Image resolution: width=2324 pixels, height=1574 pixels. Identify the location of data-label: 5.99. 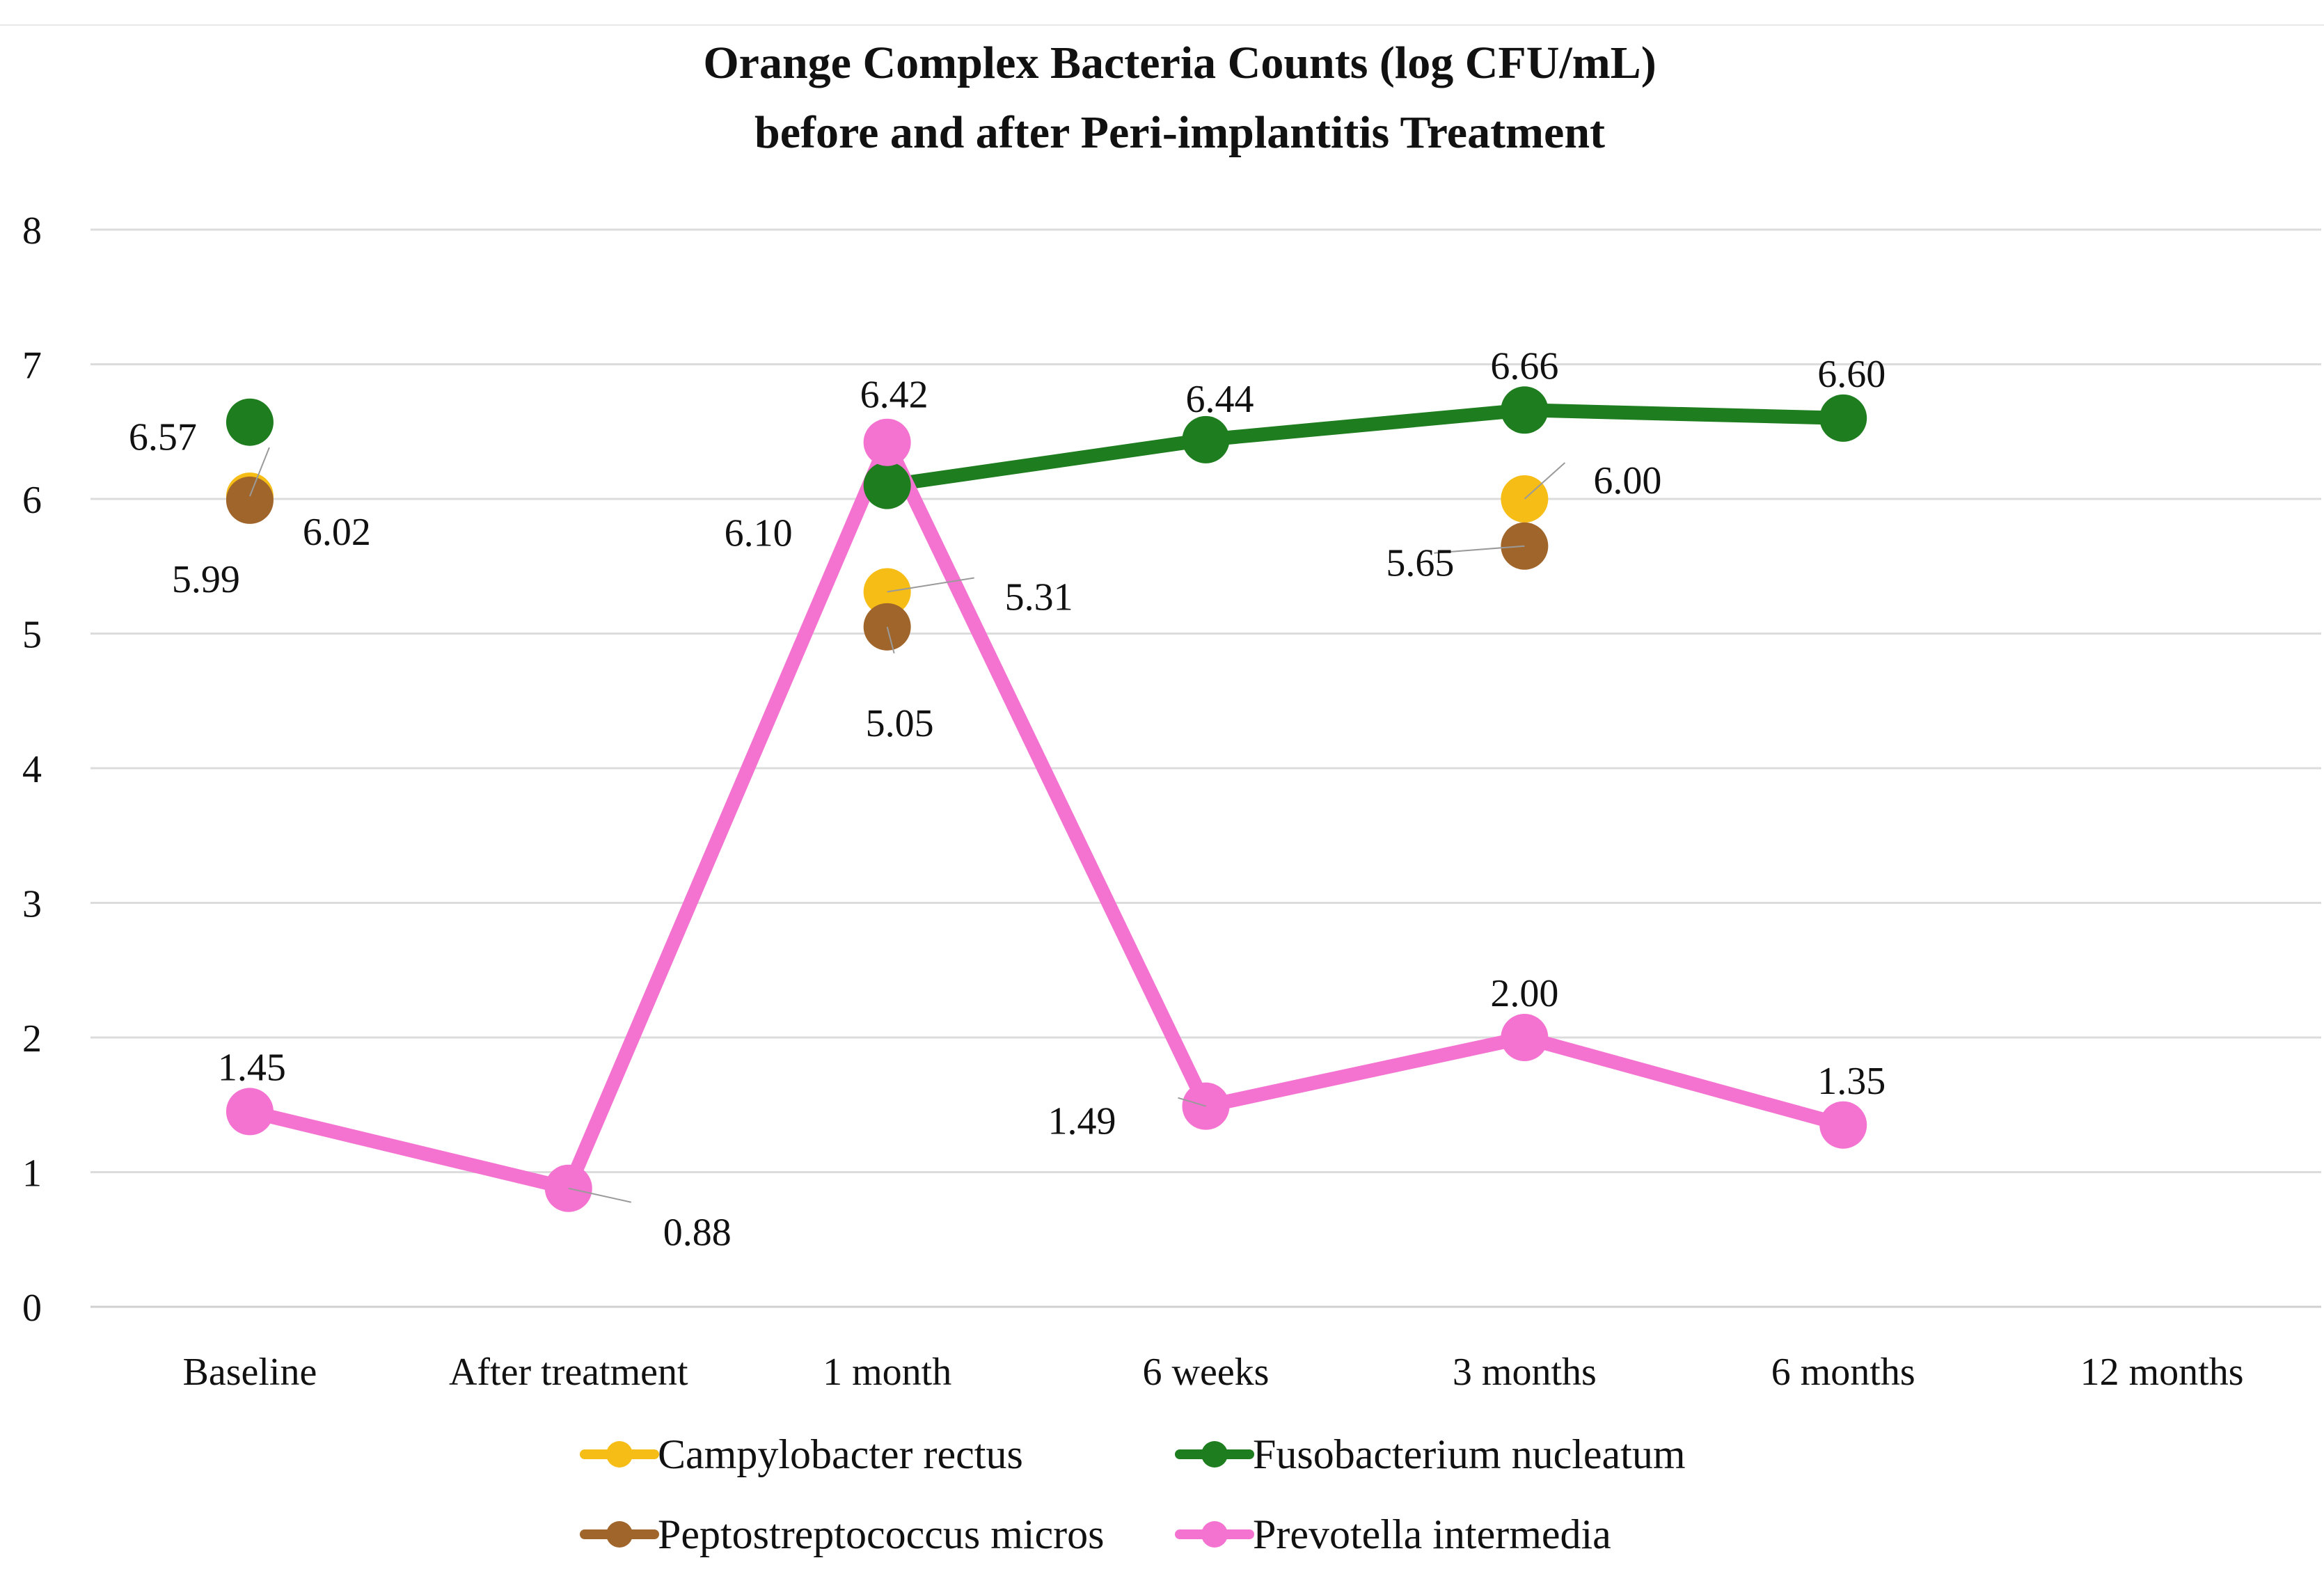
(206, 580).